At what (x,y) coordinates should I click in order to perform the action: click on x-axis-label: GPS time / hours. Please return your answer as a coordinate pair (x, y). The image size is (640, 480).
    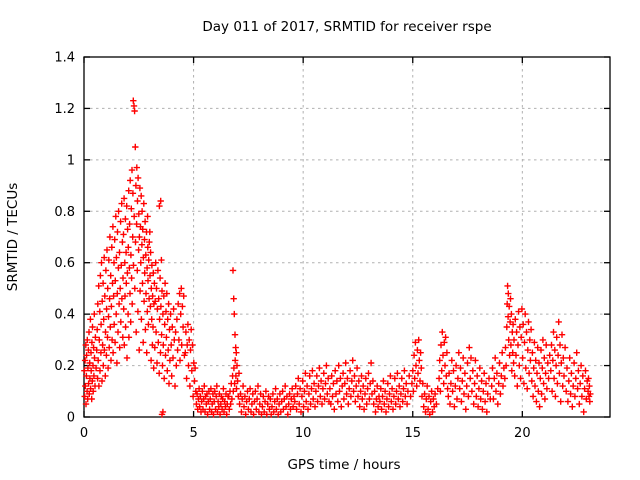
    Looking at the image, I should click on (343, 465).